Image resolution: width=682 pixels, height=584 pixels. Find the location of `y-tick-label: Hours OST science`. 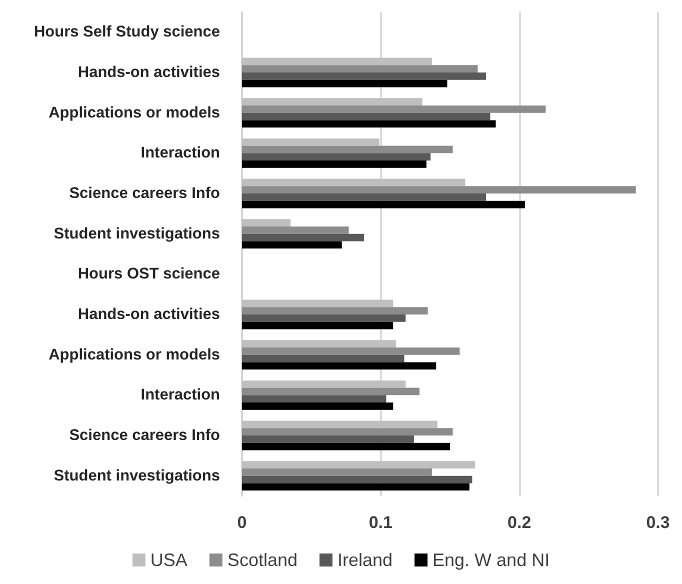

y-tick-label: Hours OST science is located at coordinates (149, 274).